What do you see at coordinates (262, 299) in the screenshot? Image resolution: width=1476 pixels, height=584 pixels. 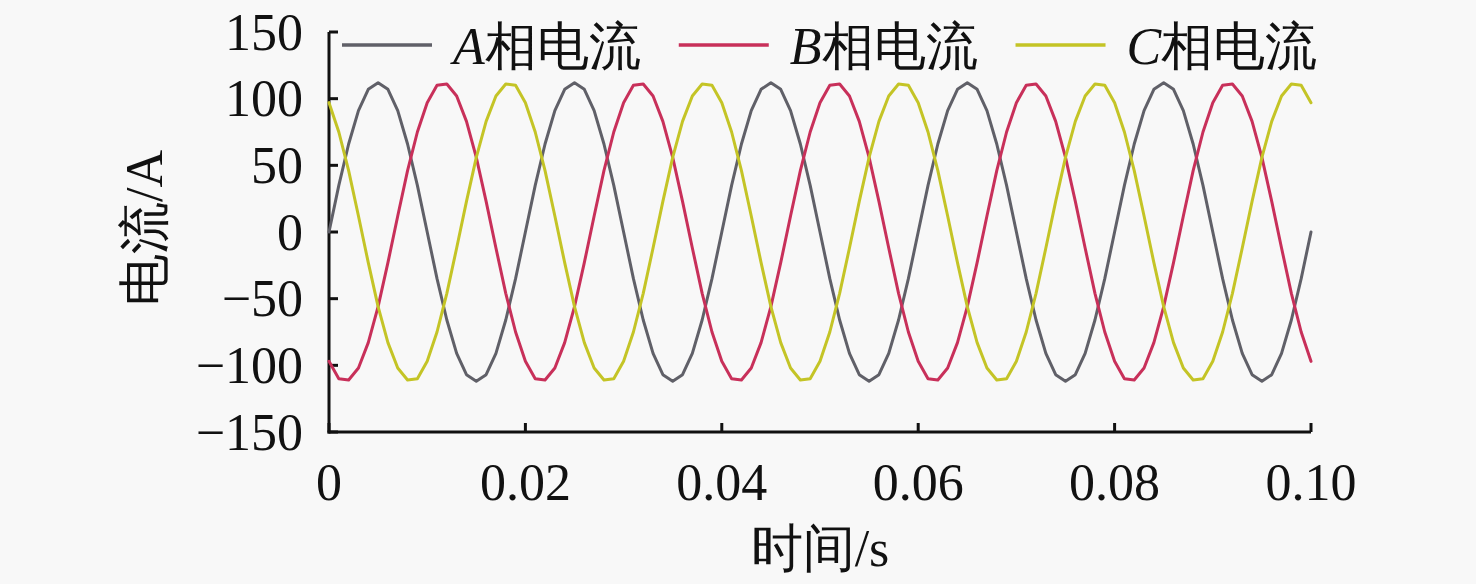 I see `y-tick-label: −50` at bounding box center [262, 299].